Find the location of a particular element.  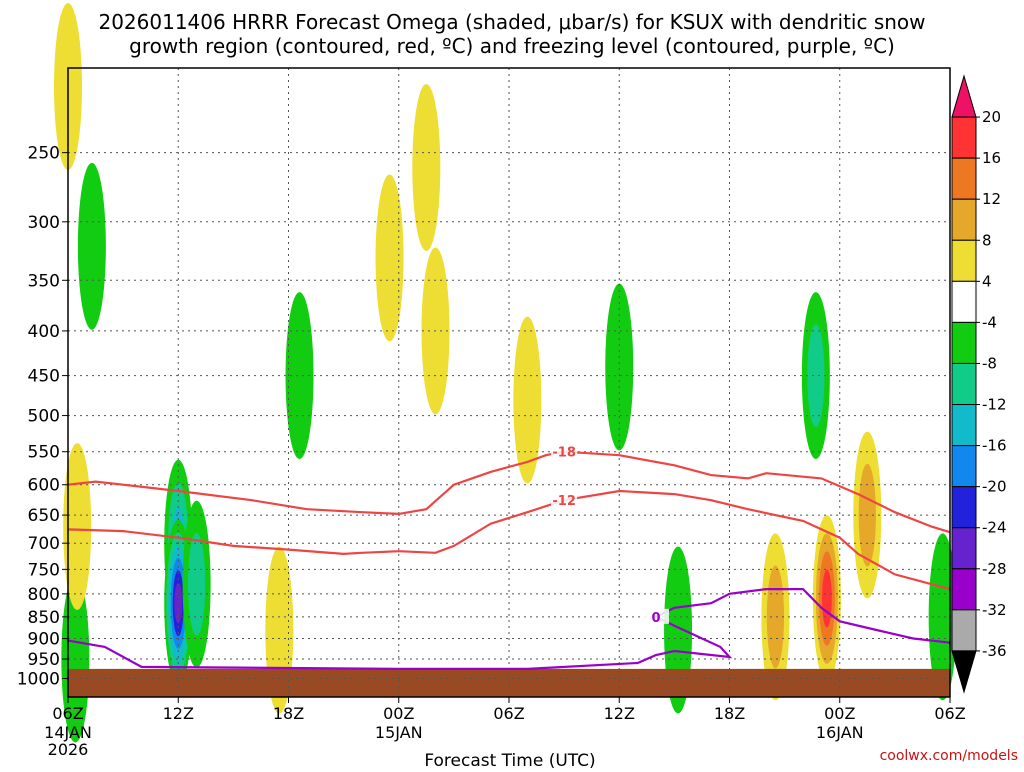

y-tick-label-850: 850 is located at coordinates (44, 618).